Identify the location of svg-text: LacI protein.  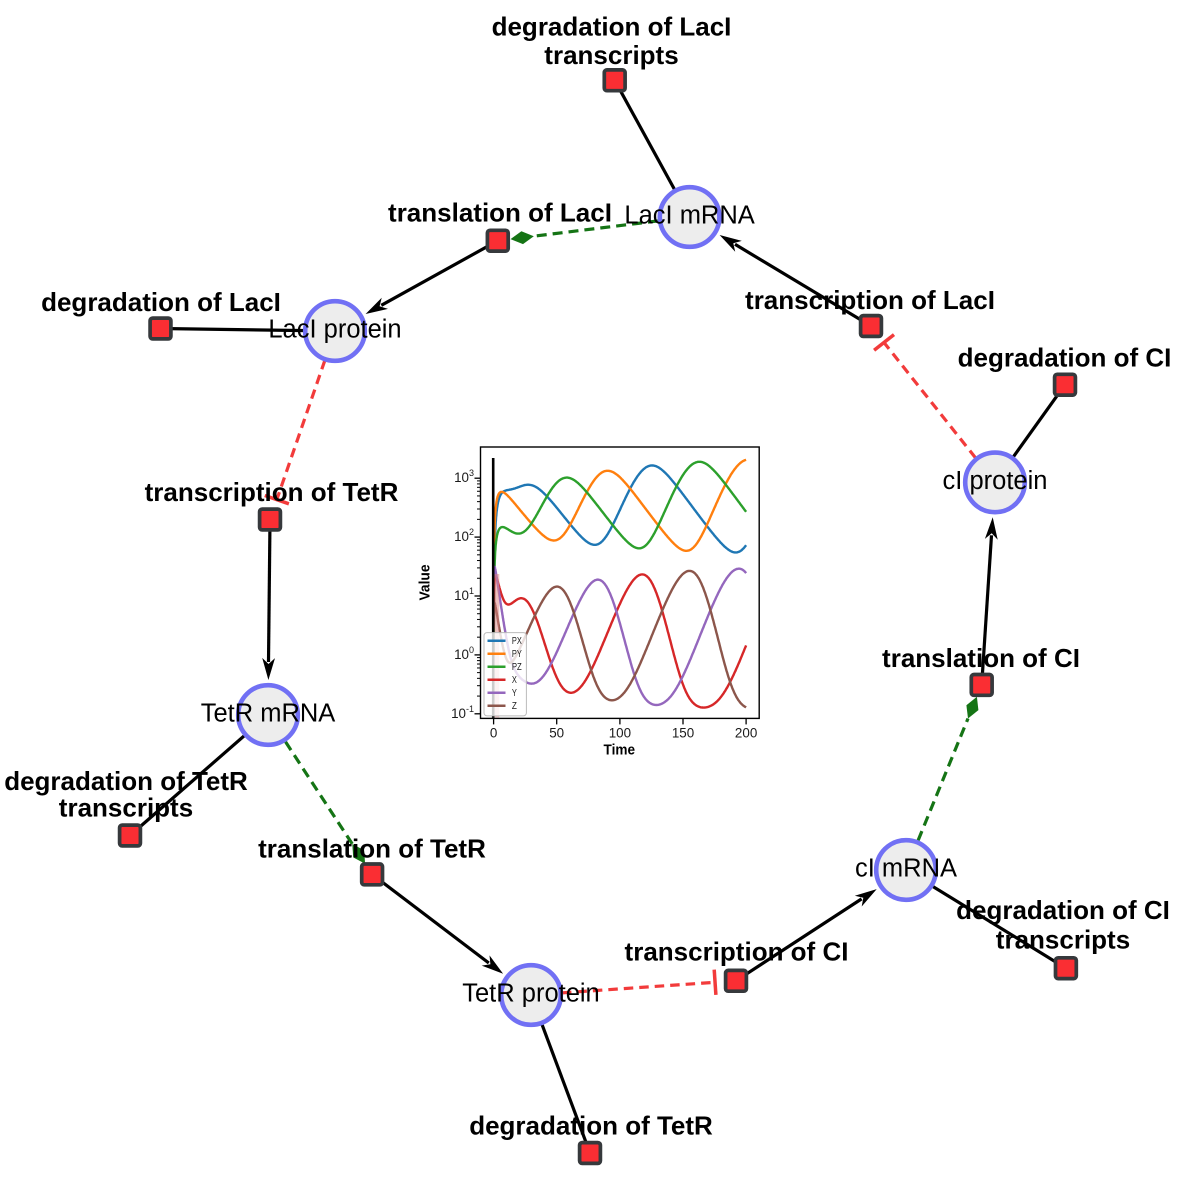
(334, 330).